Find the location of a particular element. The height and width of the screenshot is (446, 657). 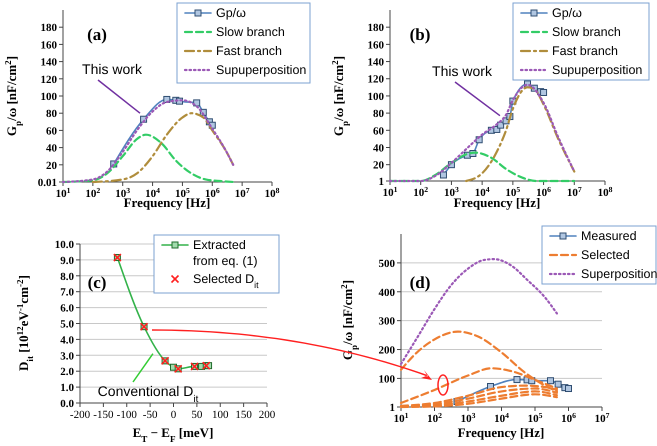

y-tick-label: 0.01 is located at coordinates (47, 183).